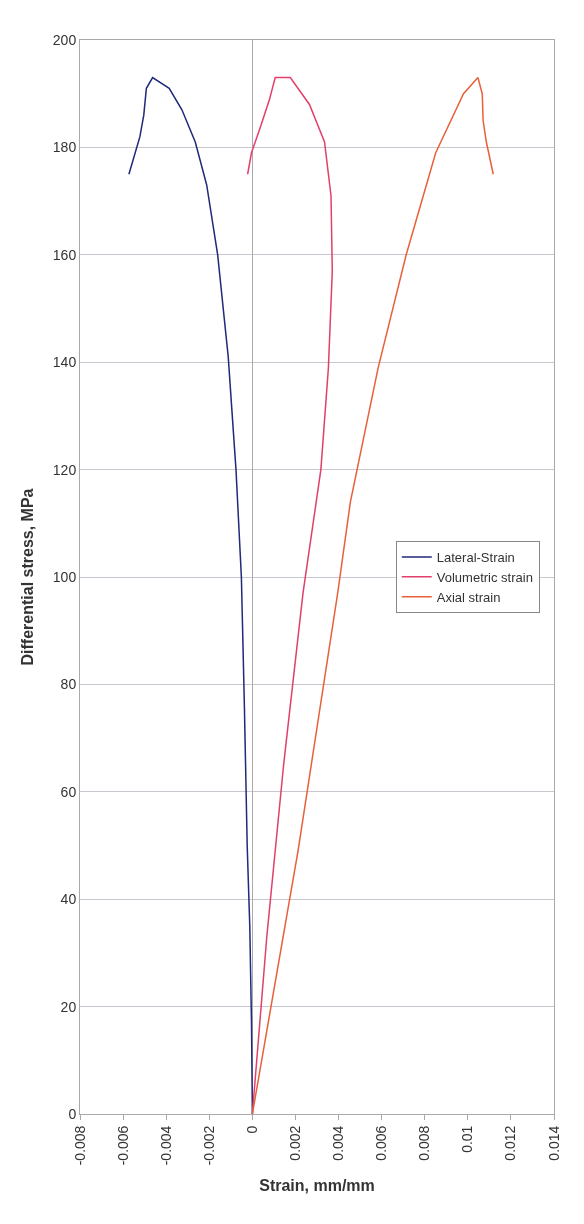  I want to click on y-tick-label: 160, so click(64, 254).